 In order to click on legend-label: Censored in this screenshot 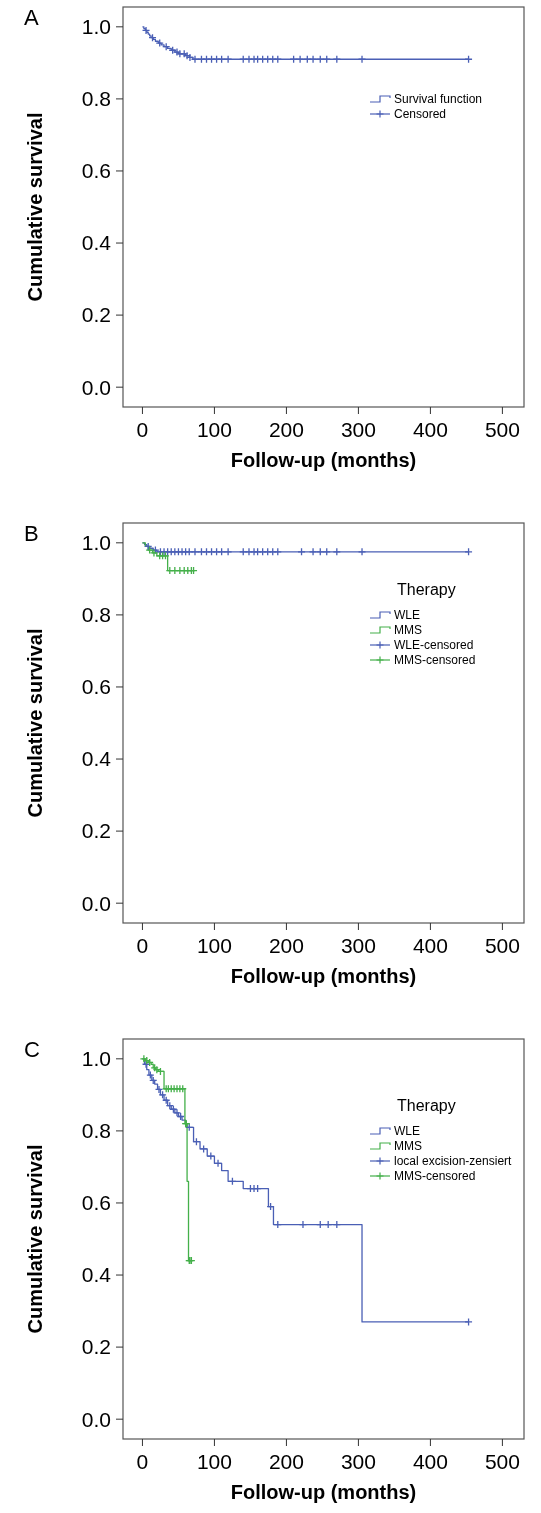, I will do `click(420, 114)`.